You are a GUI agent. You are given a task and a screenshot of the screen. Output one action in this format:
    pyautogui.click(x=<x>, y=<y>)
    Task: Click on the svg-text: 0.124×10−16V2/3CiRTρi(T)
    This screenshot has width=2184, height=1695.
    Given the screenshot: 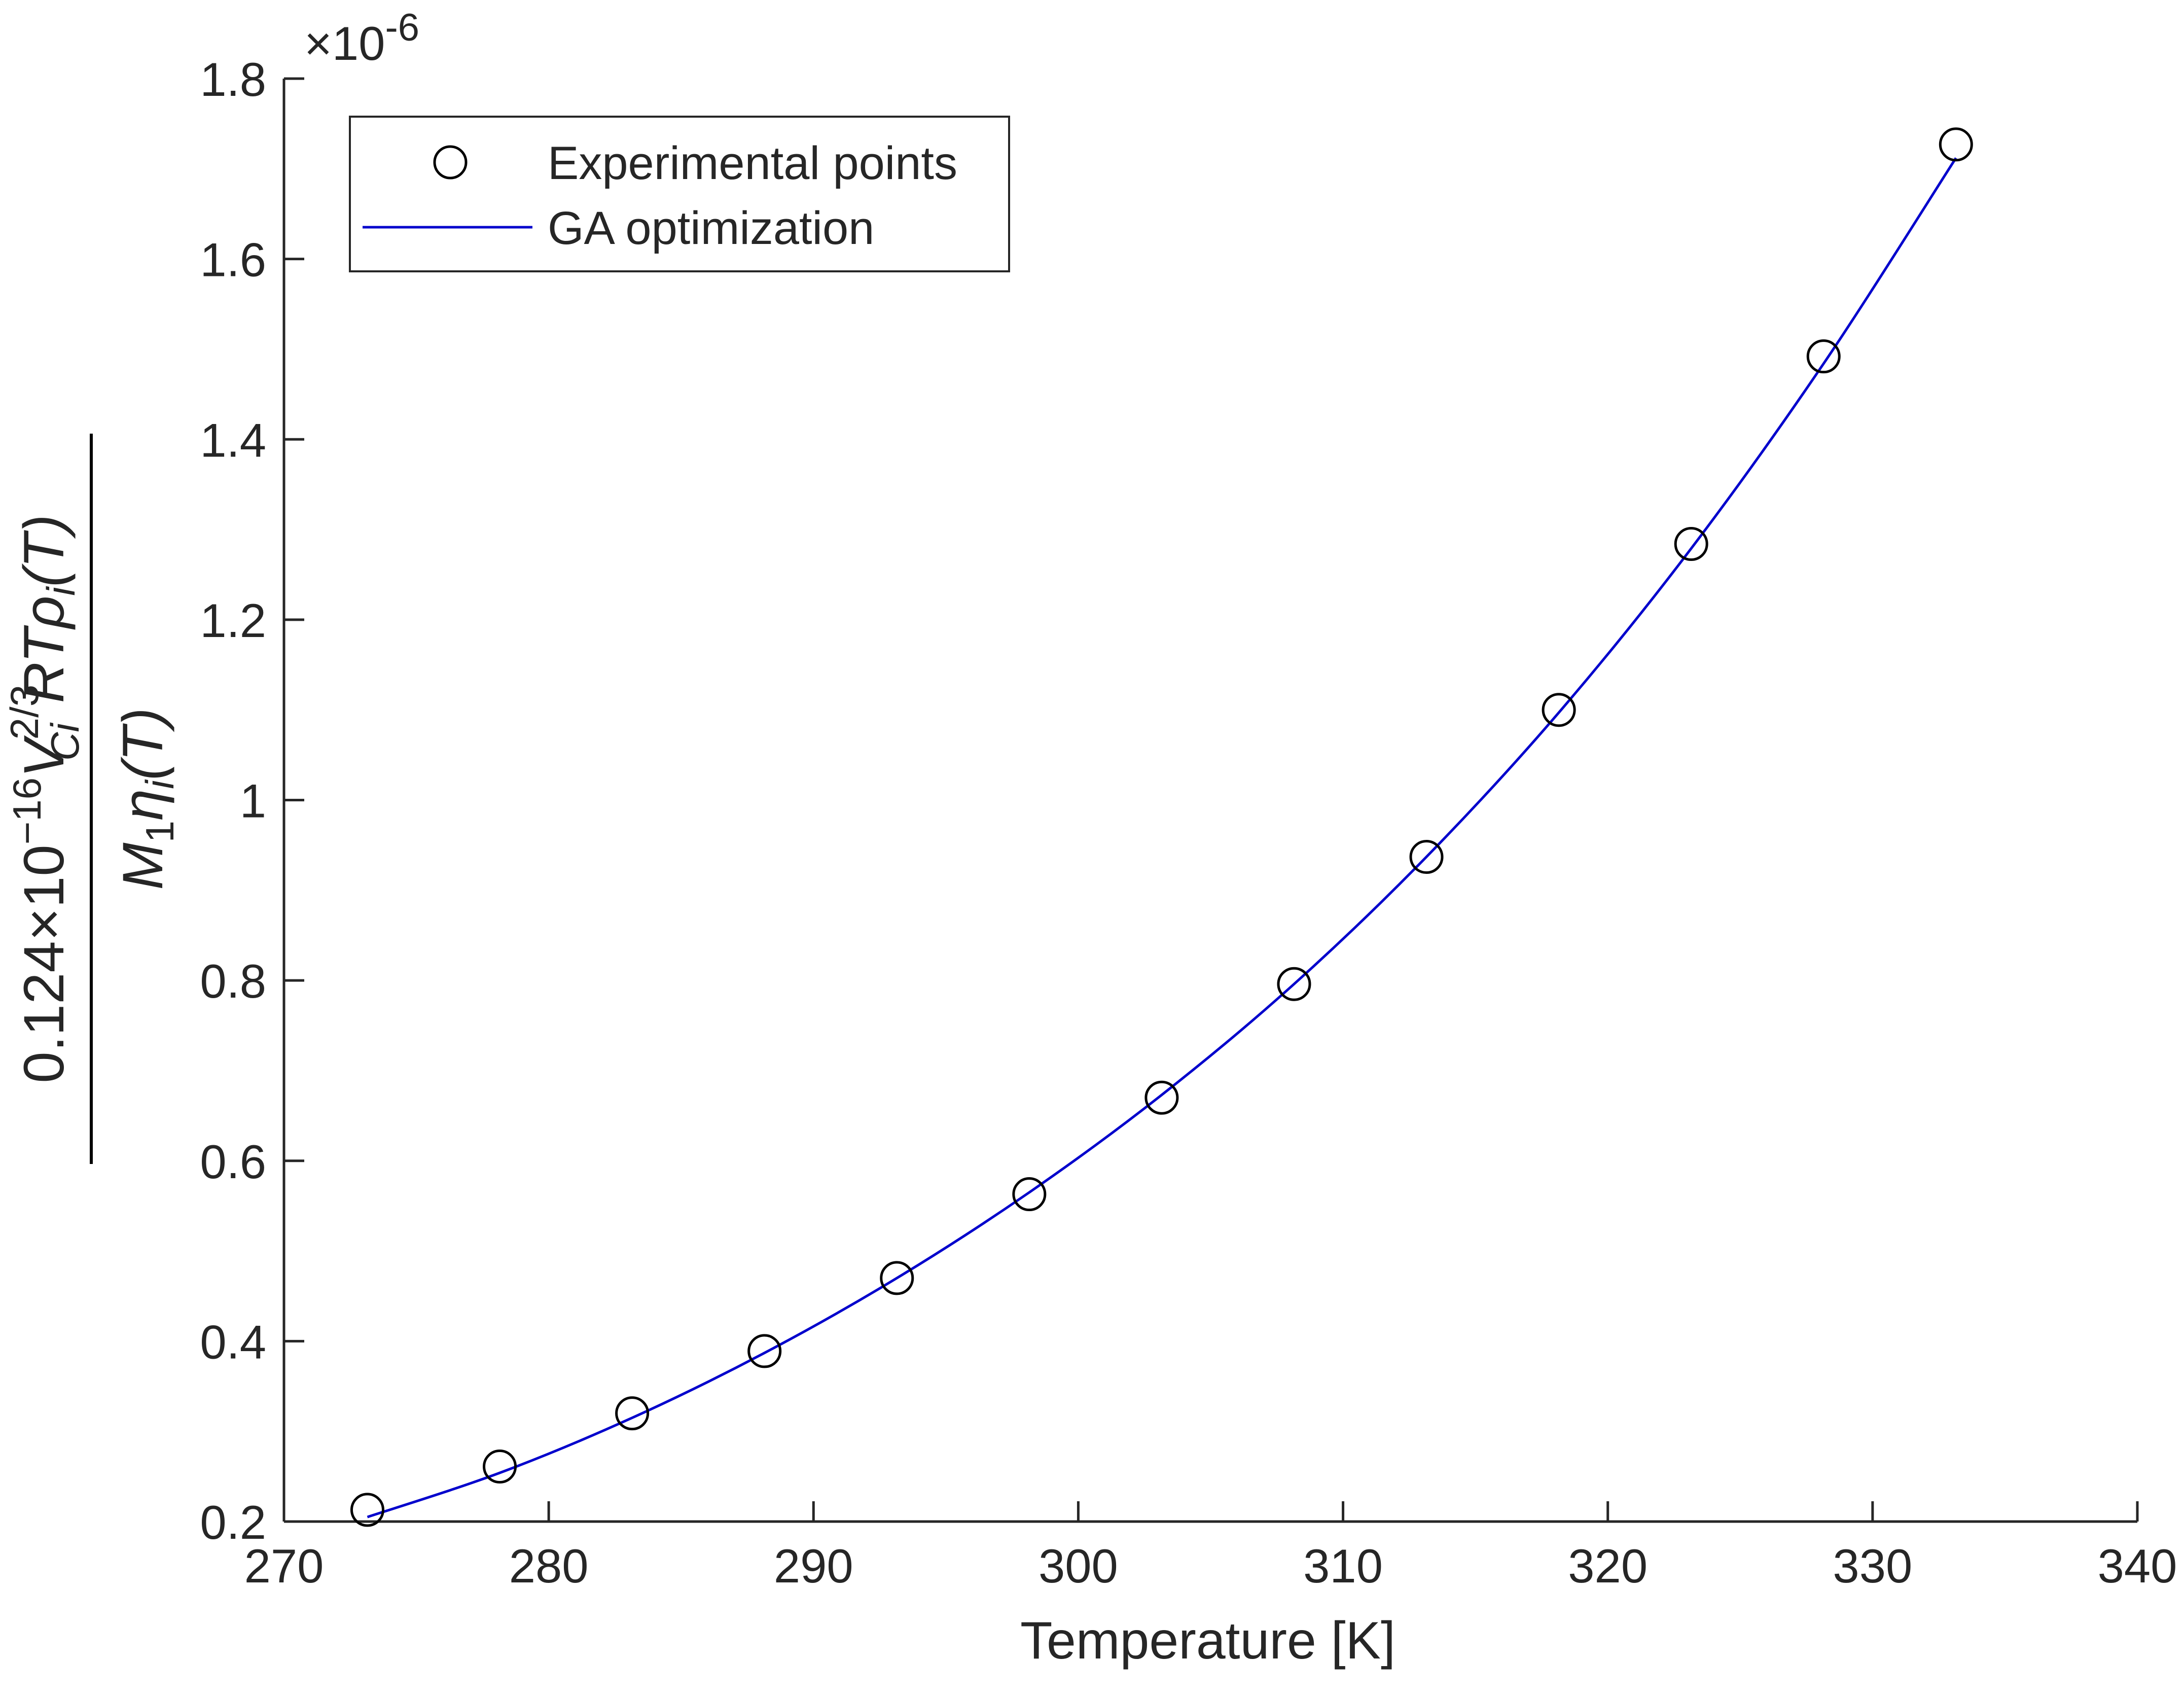 What is the action you would take?
    pyautogui.click(x=44, y=799)
    